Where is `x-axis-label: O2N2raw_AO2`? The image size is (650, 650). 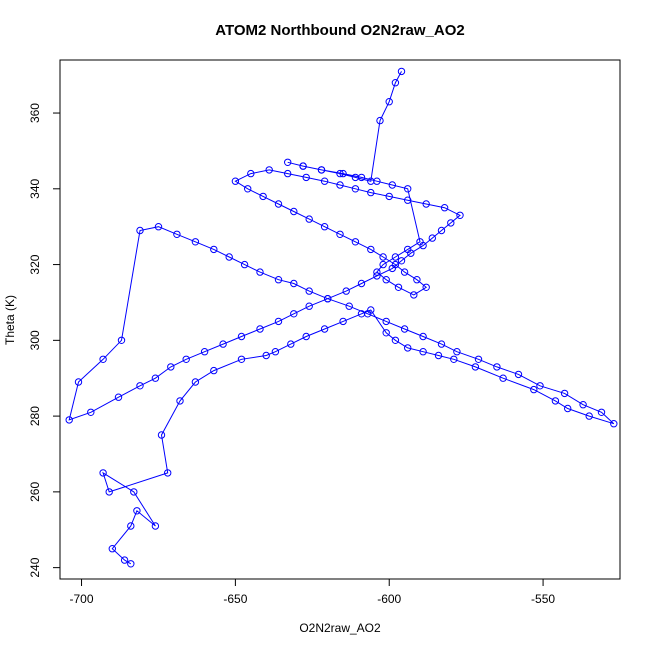
x-axis-label: O2N2raw_AO2 is located at coordinates (340, 628).